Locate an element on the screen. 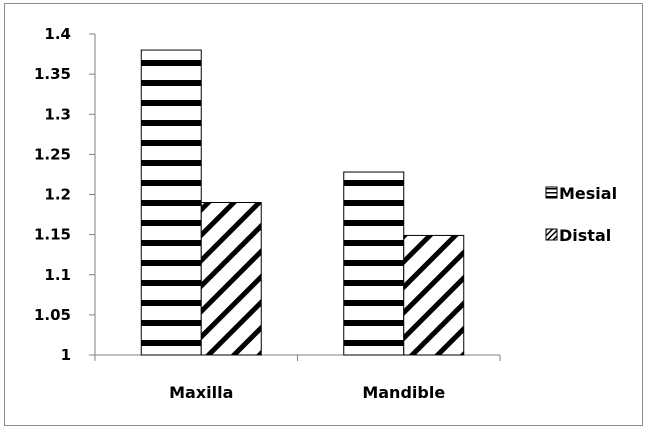 This screenshot has width=646, height=430. x-category-label: Mandible is located at coordinates (403, 392).